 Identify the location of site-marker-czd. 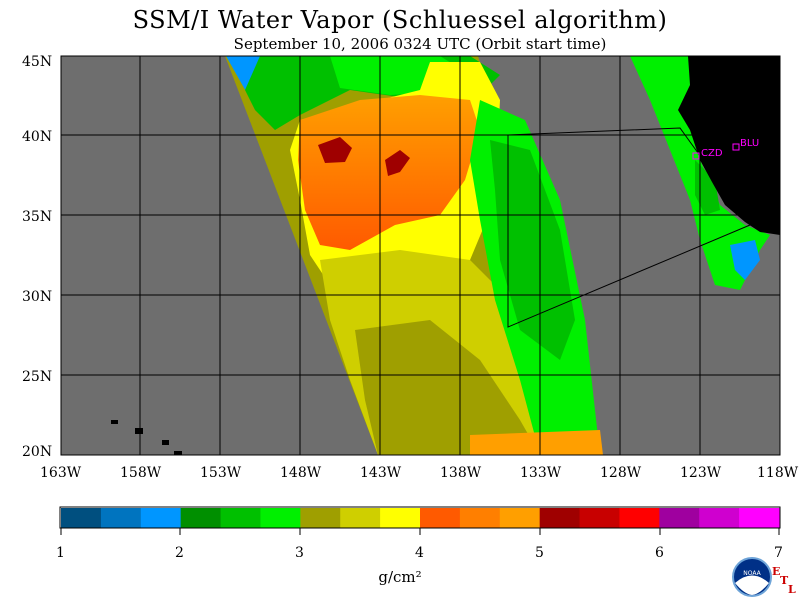
(696, 156).